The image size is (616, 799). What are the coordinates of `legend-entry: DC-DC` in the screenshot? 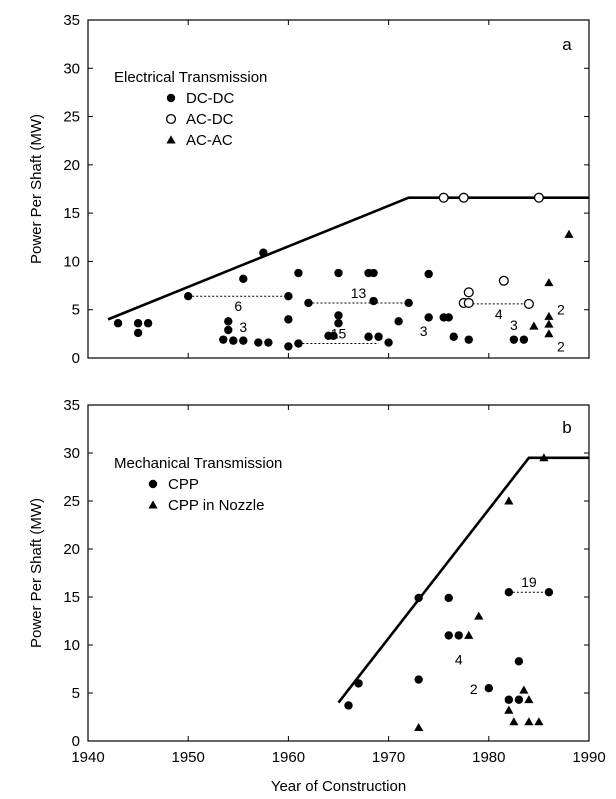 It's located at (210, 98).